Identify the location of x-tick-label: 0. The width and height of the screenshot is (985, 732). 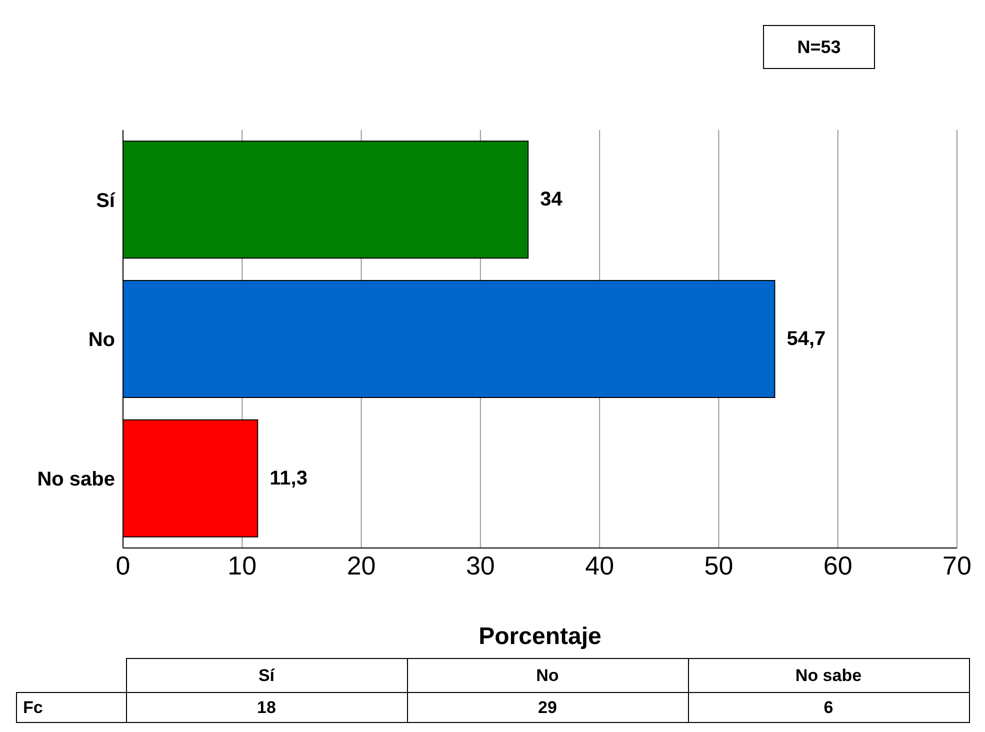
(123, 565).